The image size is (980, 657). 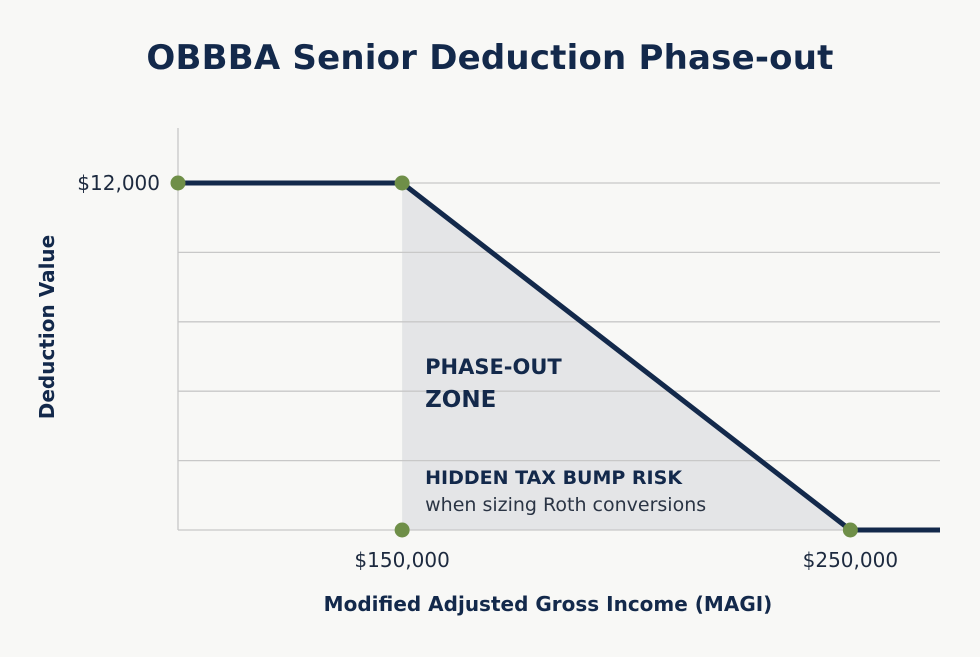 What do you see at coordinates (850, 560) in the screenshot?
I see `x-tick-label: $250,000` at bounding box center [850, 560].